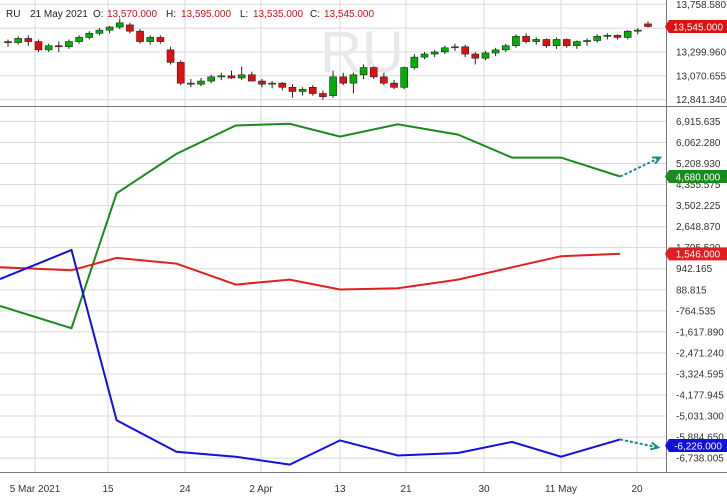 This screenshot has width=727, height=498. What do you see at coordinates (657, 160) in the screenshot?
I see `green-arrow-head` at bounding box center [657, 160].